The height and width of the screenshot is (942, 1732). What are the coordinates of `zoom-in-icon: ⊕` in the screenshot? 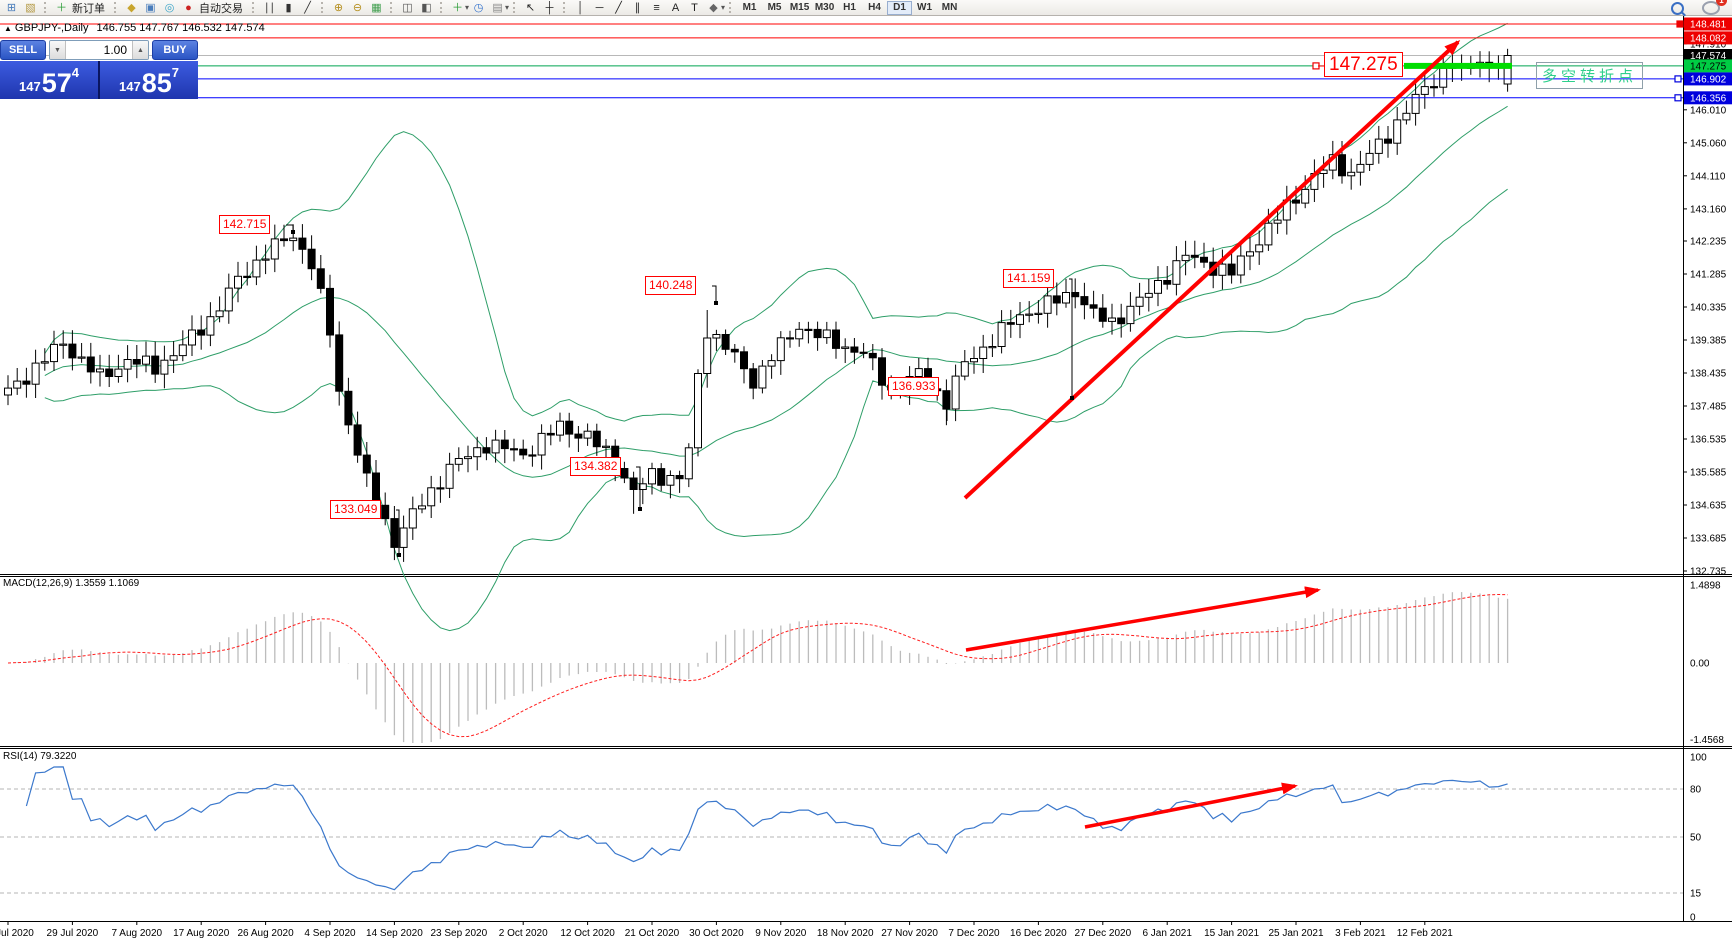 It's located at (338, 7).